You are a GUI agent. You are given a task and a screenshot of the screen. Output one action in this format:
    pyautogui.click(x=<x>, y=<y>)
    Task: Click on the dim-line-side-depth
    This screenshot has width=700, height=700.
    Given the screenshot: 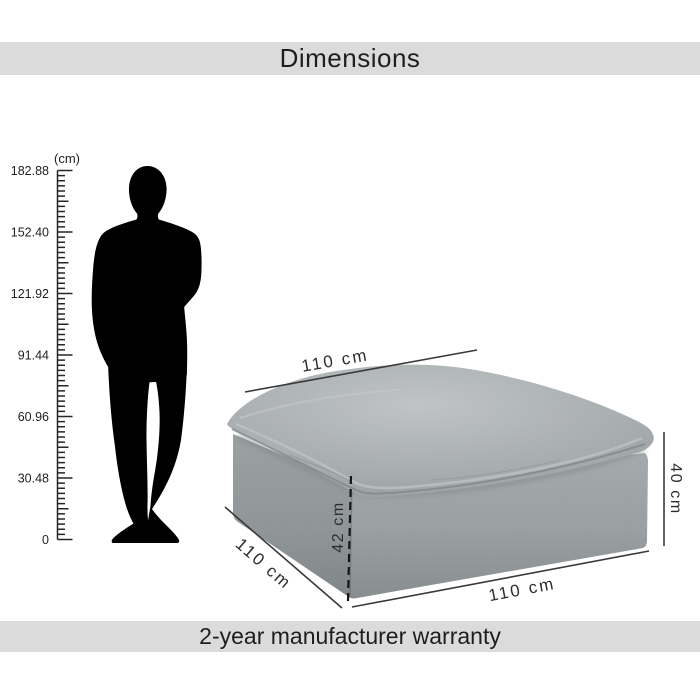 What is the action you would take?
    pyautogui.click(x=283, y=557)
    